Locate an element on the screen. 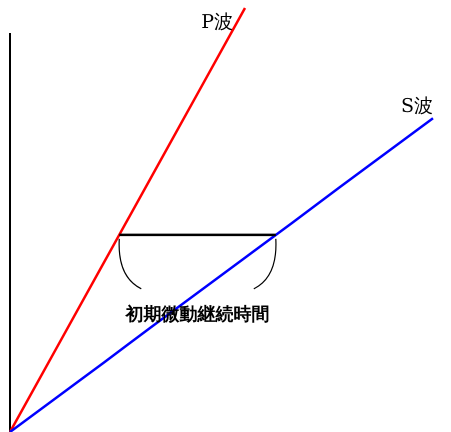 The height and width of the screenshot is (432, 451). series-label: P波 is located at coordinates (217, 22).